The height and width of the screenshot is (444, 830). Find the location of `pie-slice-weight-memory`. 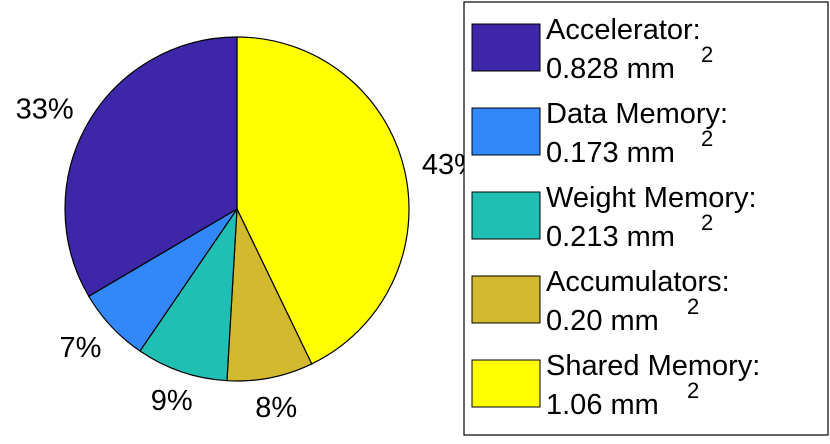

pie-slice-weight-memory is located at coordinates (188, 294).